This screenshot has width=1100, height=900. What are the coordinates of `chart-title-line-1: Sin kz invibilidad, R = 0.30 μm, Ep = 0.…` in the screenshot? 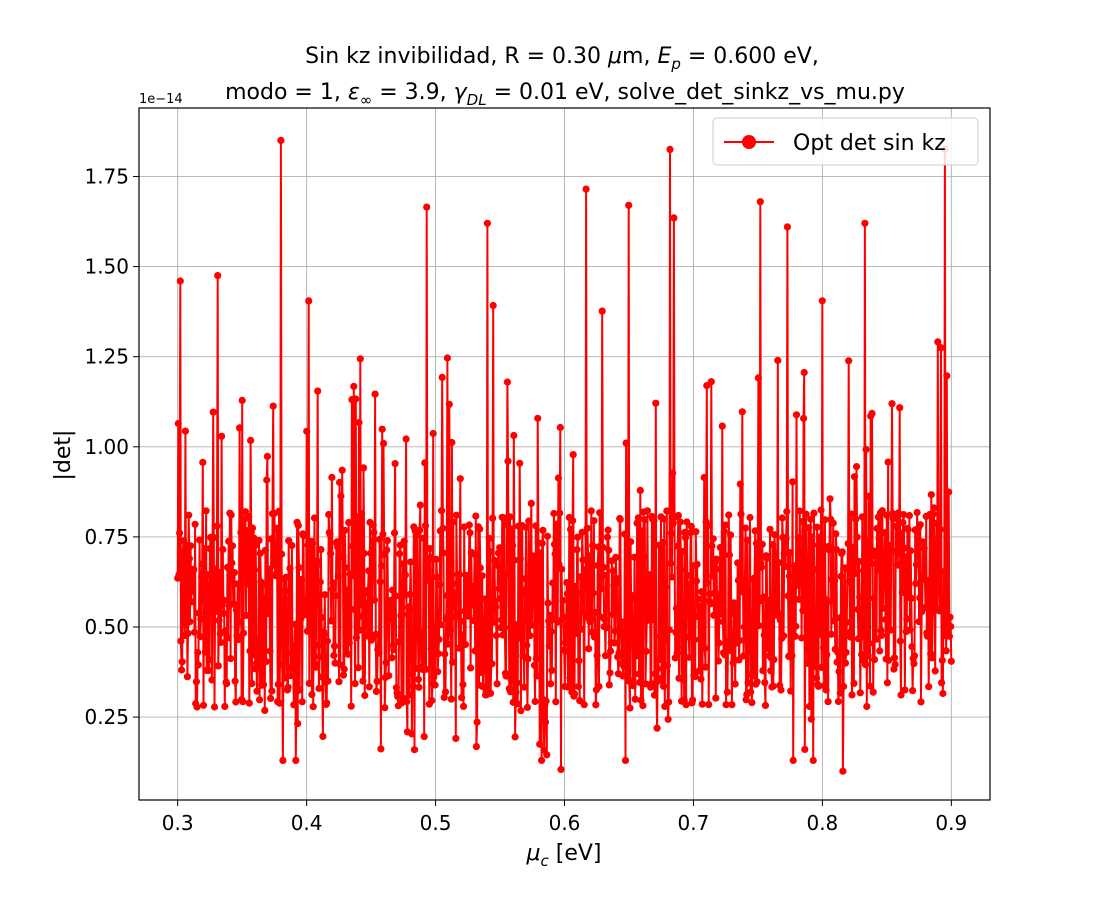 It's located at (562, 58).